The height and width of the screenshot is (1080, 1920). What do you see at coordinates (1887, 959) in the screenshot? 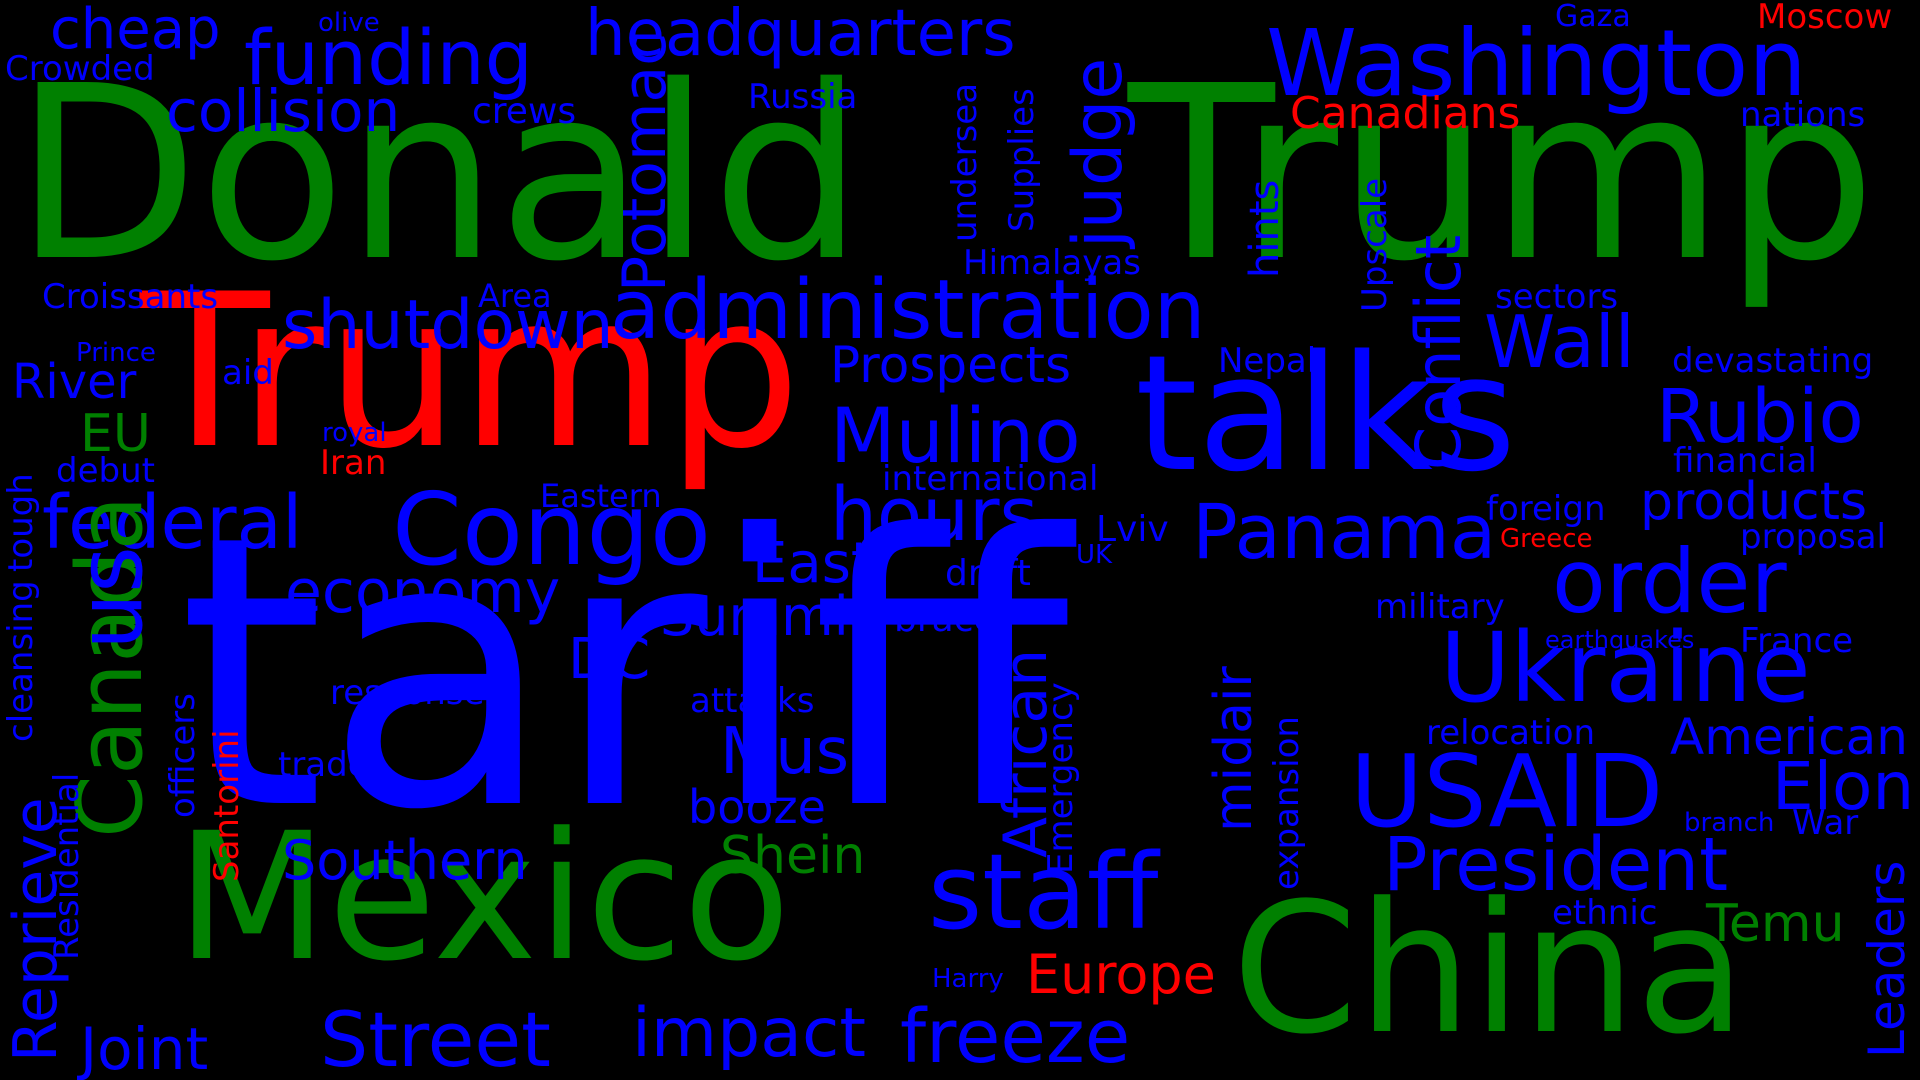
I see `word-leaders: Leaders` at bounding box center [1887, 959].